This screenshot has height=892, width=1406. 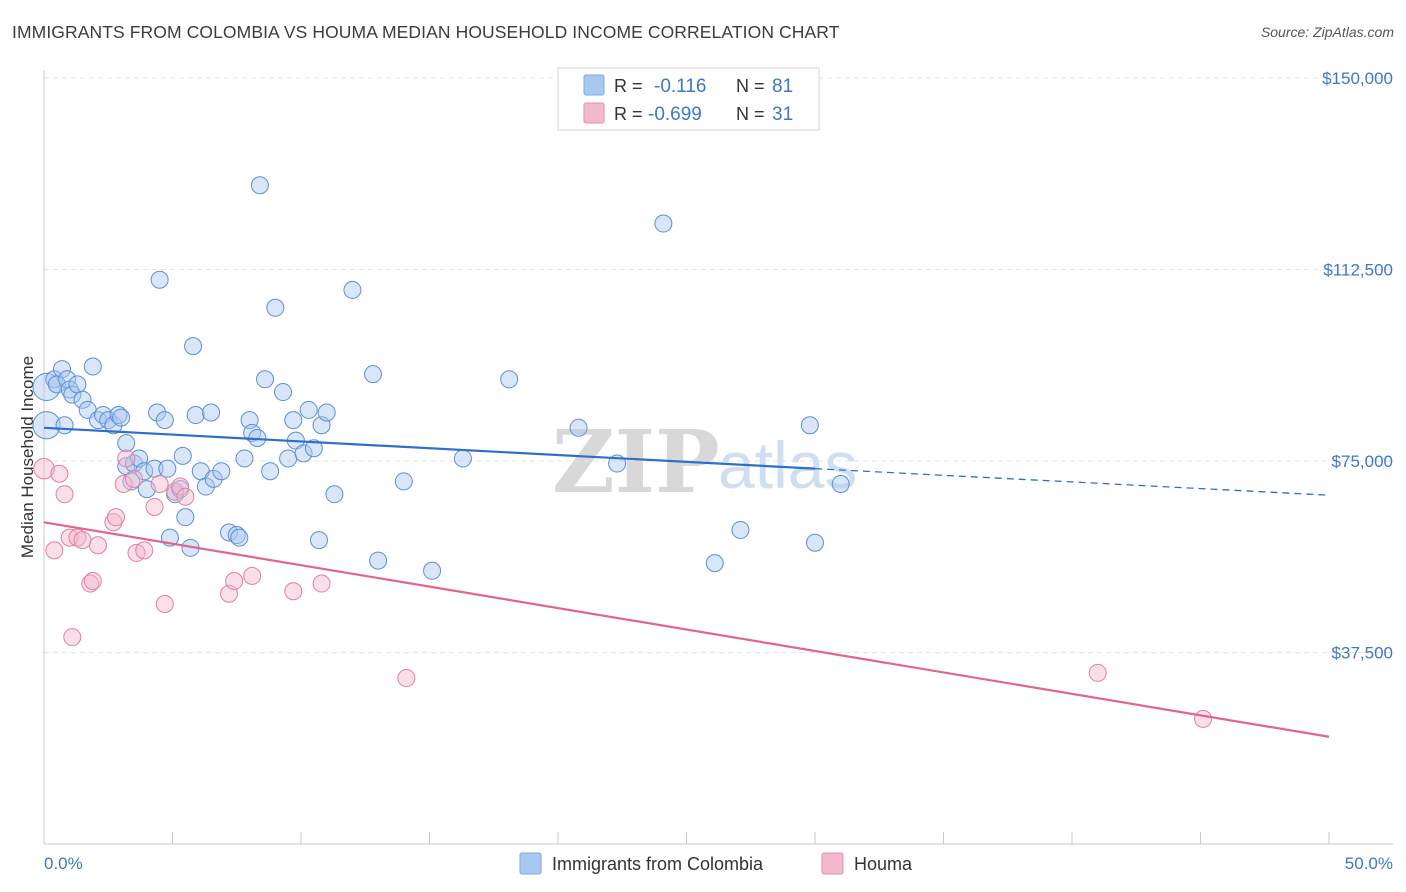 I want to click on y-tick-label: $37,500, so click(x=1362, y=653).